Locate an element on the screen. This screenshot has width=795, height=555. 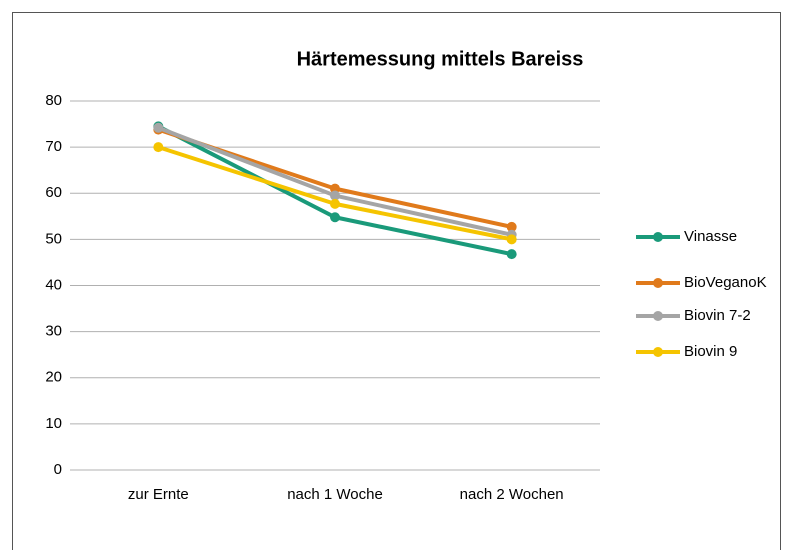
y-tick-label: 30 is located at coordinates (53, 331).